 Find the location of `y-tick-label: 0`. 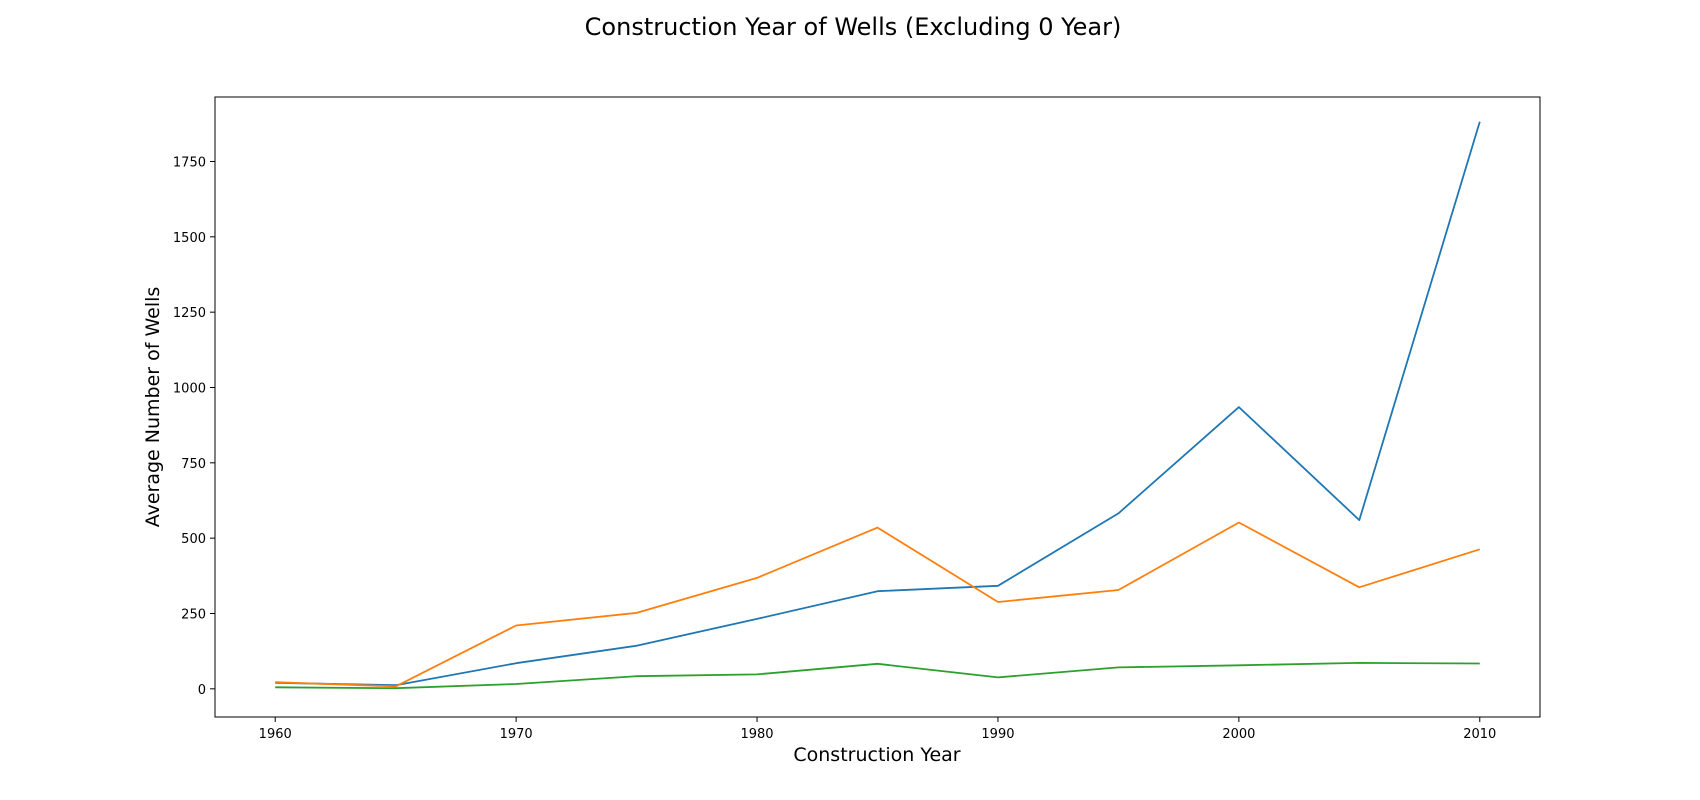

y-tick-label: 0 is located at coordinates (202, 690).